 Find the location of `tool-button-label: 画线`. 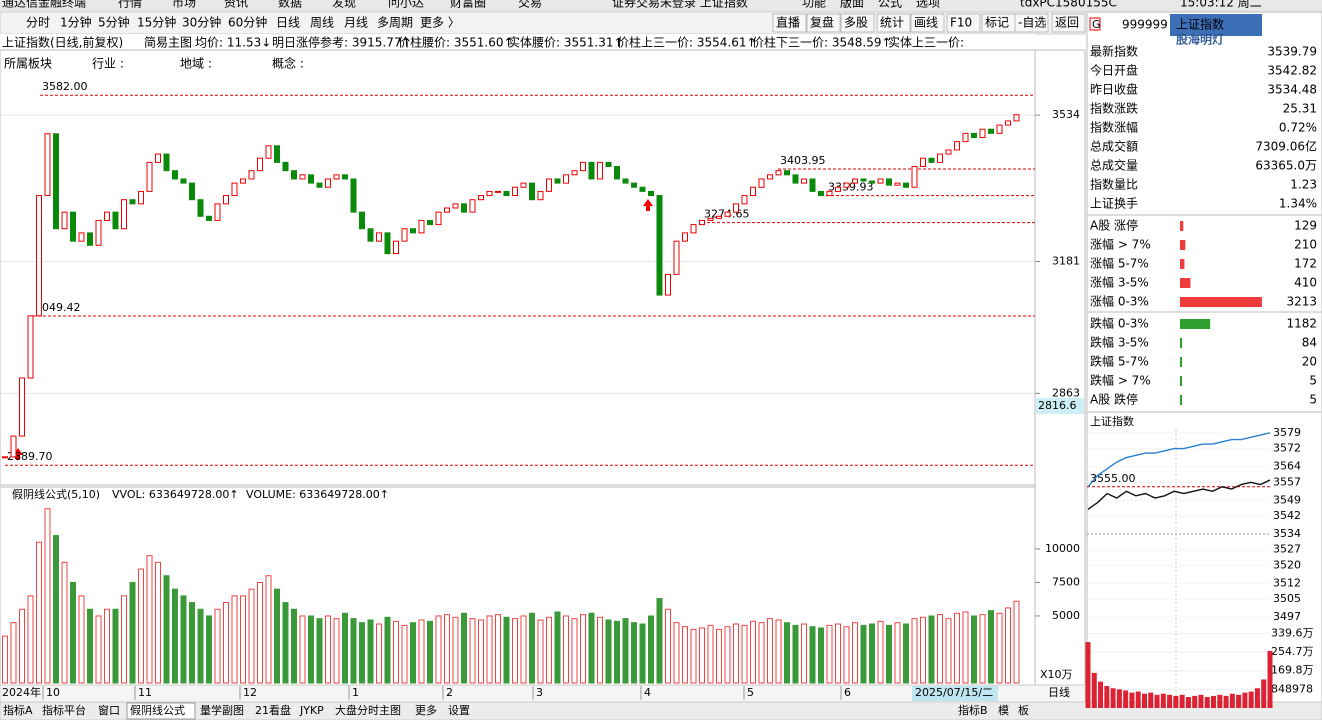

tool-button-label: 画线 is located at coordinates (926, 23).